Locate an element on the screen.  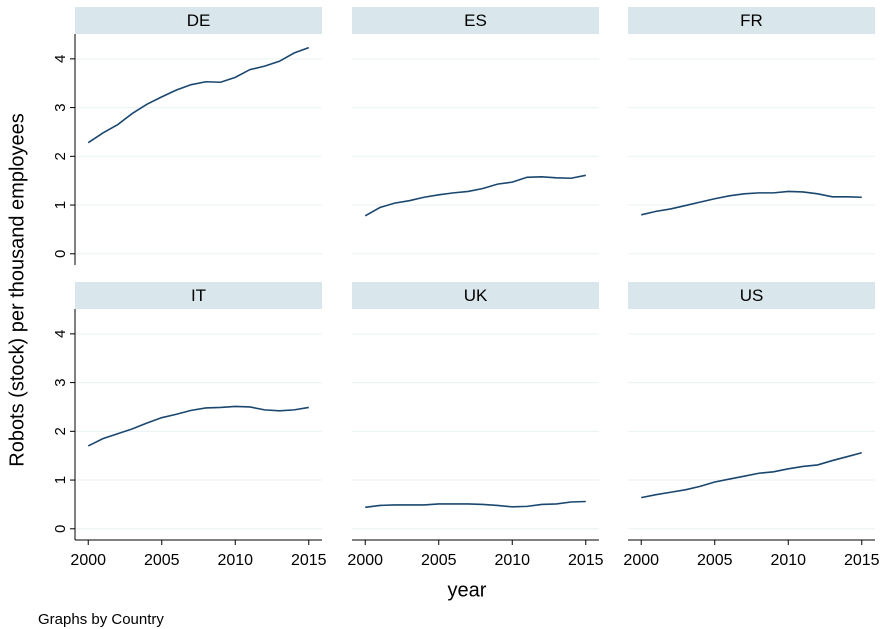
facet-title: US is located at coordinates (752, 295).